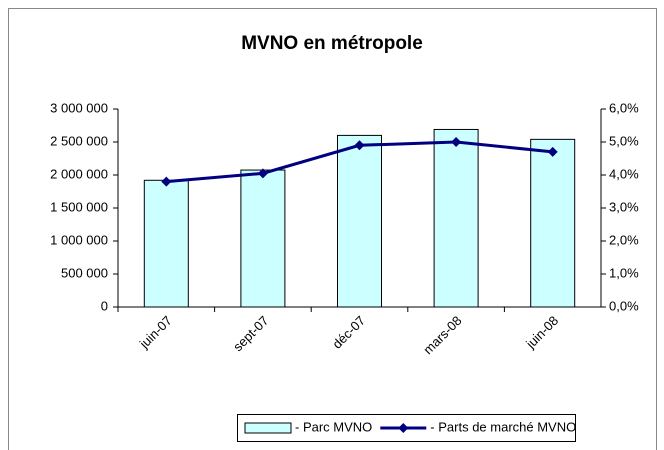 The height and width of the screenshot is (450, 664). What do you see at coordinates (403, 428) in the screenshot?
I see `legend-swatch-marker` at bounding box center [403, 428].